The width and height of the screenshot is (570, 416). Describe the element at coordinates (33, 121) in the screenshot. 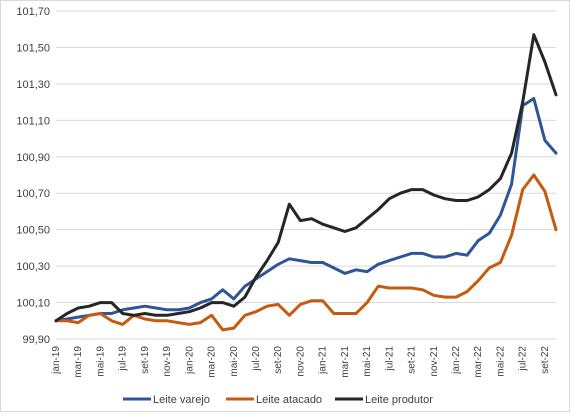

I see `y-tick-label: 101,10` at that location.